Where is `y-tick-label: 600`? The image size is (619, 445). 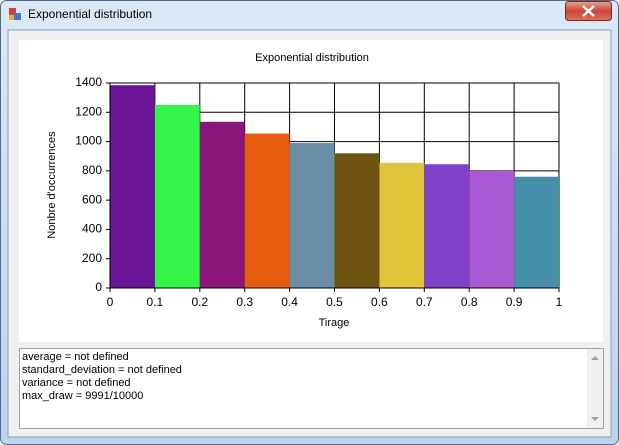 y-tick-label: 600 is located at coordinates (92, 199).